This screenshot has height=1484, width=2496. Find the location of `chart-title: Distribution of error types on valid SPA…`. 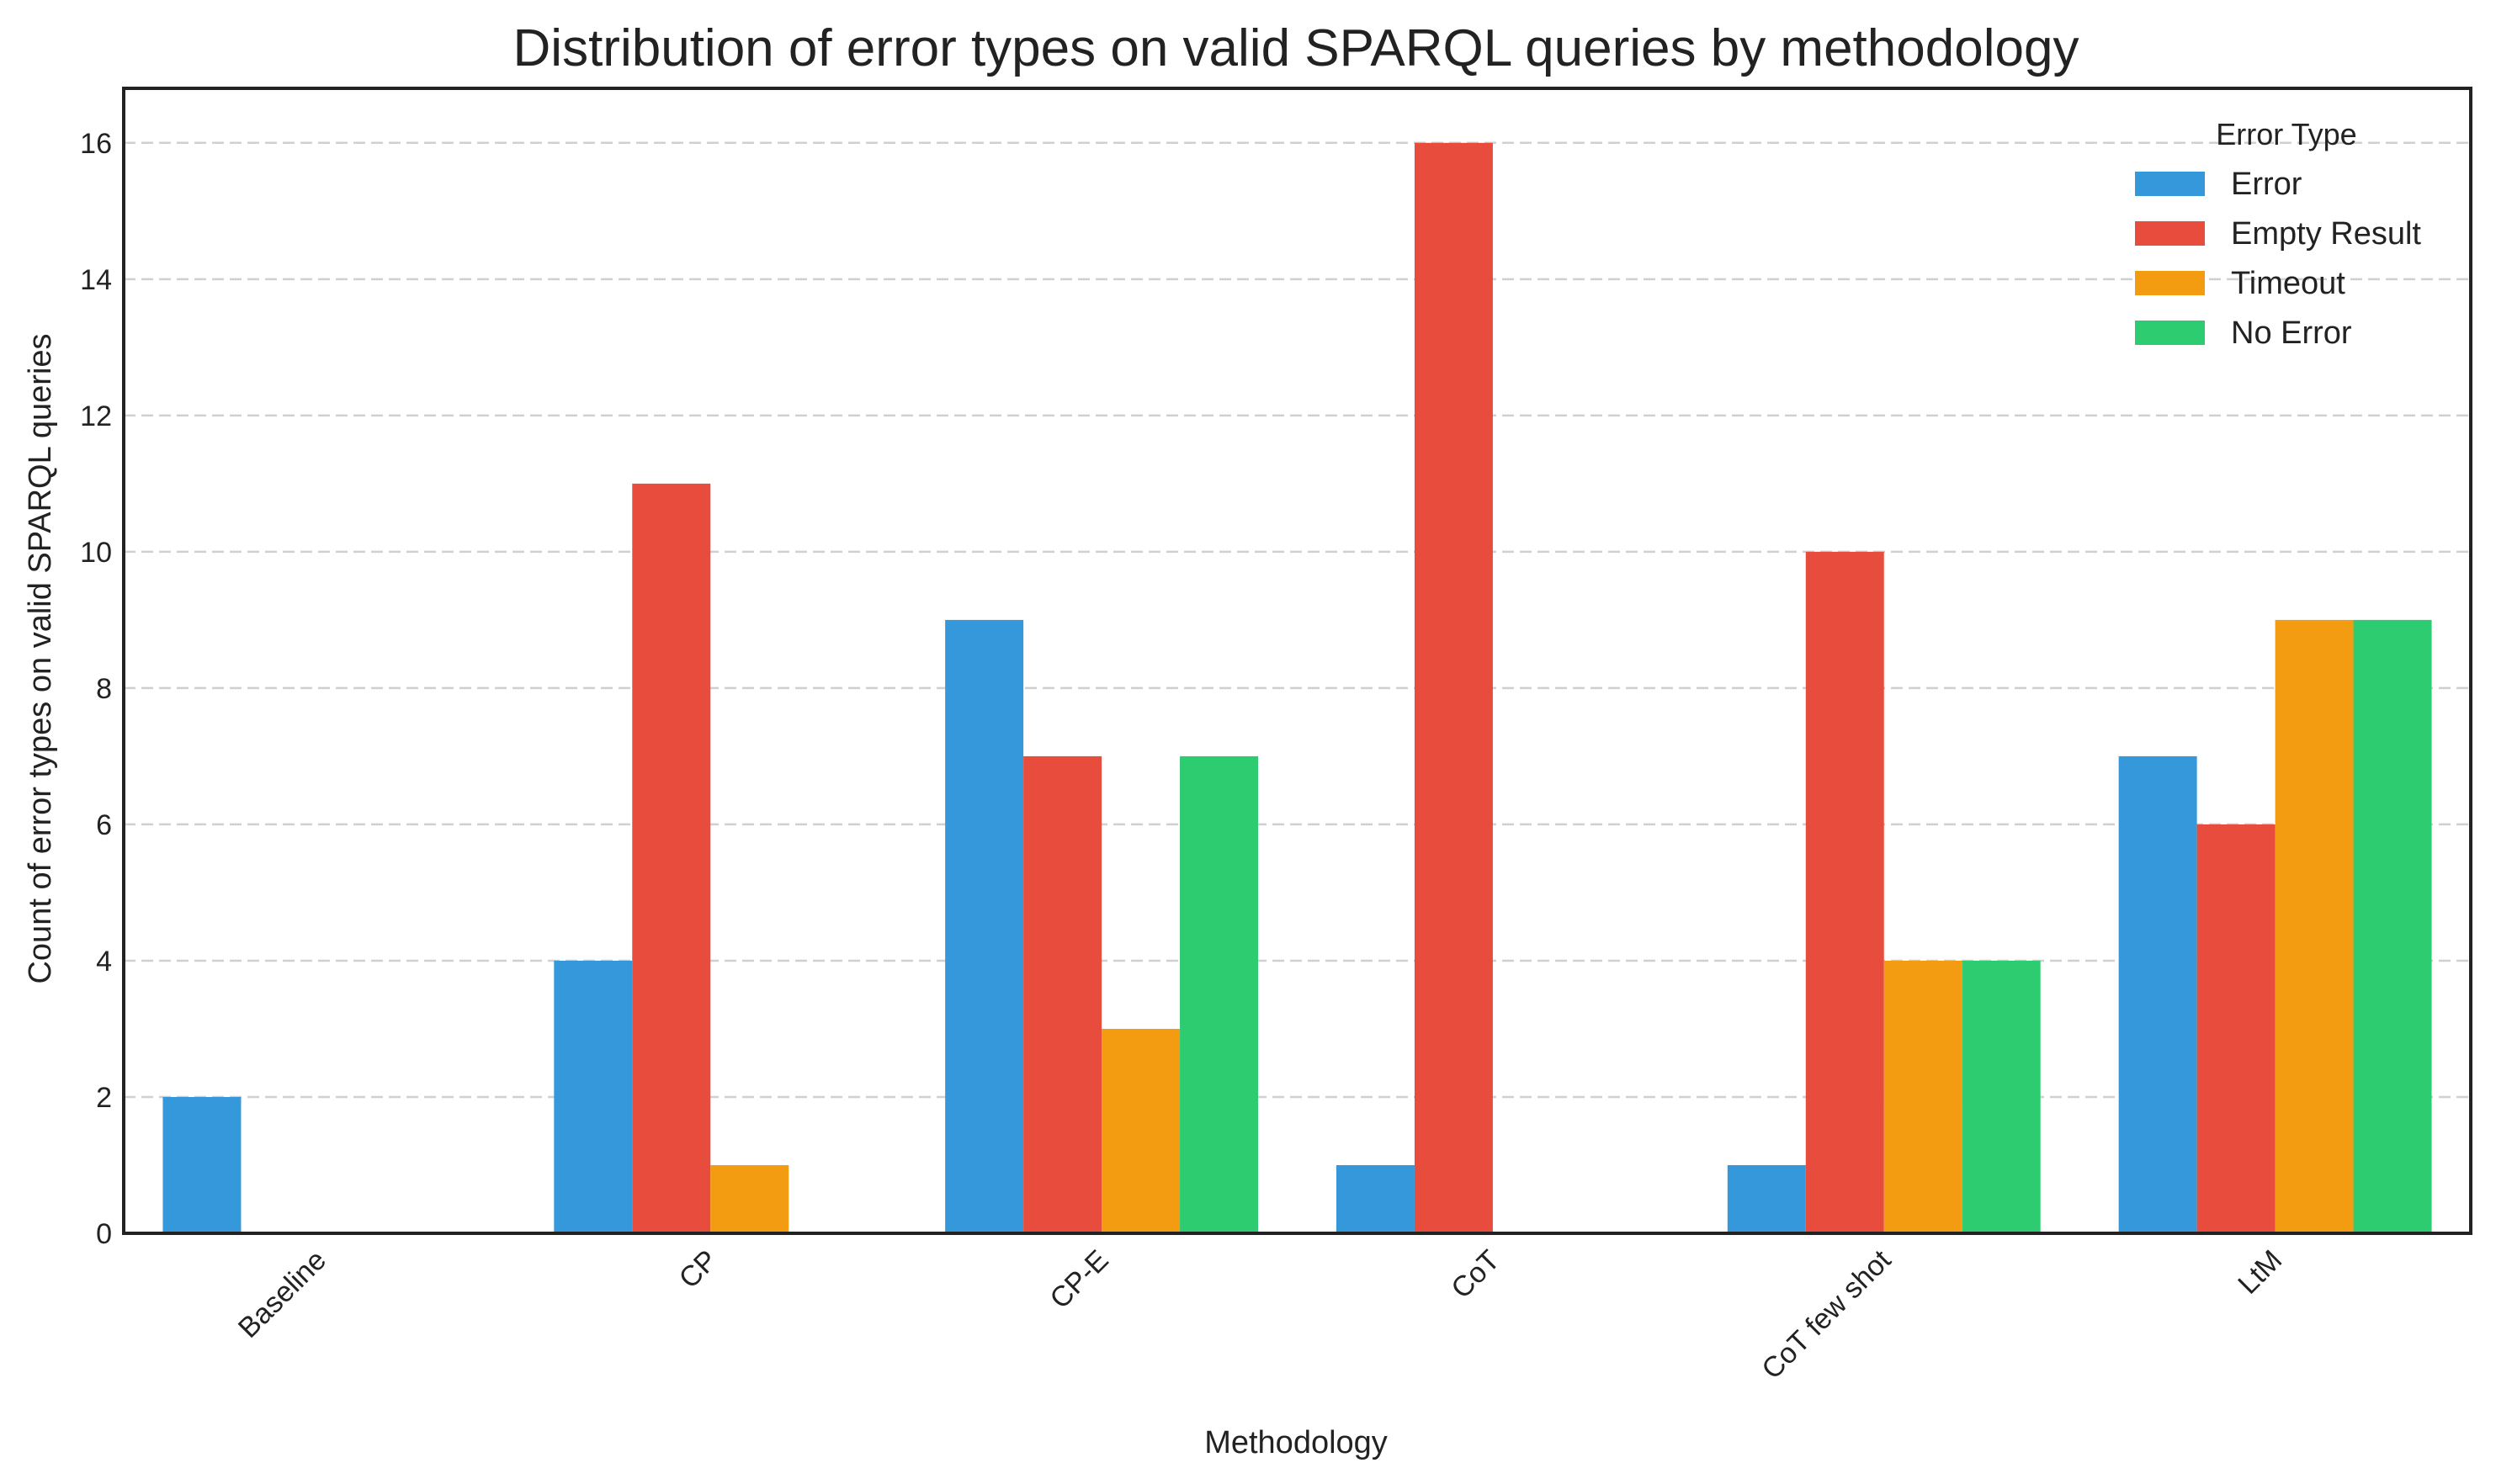

chart-title: Distribution of error types on valid SPA… is located at coordinates (1296, 48).